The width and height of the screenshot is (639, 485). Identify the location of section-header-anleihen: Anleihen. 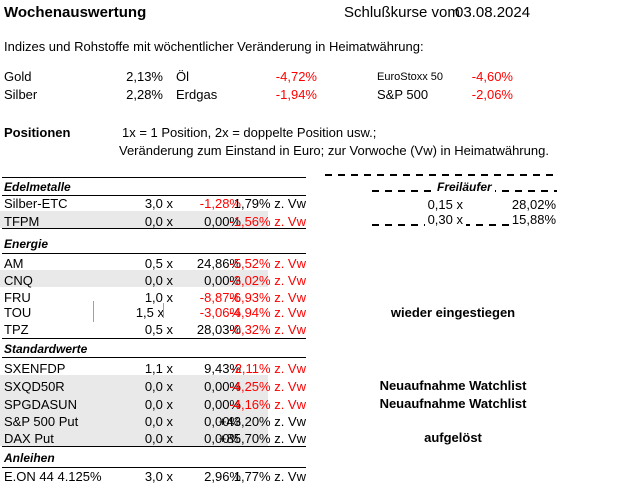
(29, 458).